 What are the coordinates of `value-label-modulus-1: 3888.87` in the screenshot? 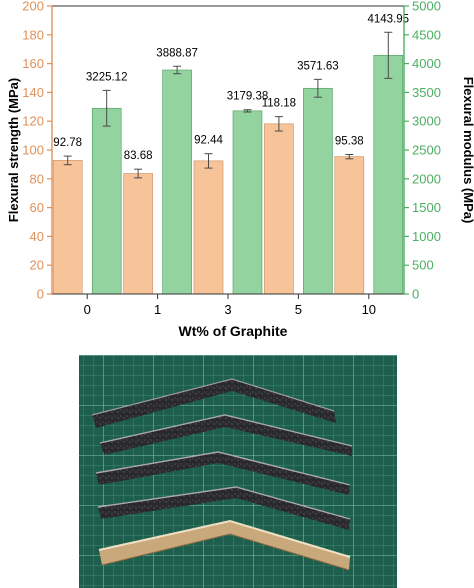 It's located at (177, 53).